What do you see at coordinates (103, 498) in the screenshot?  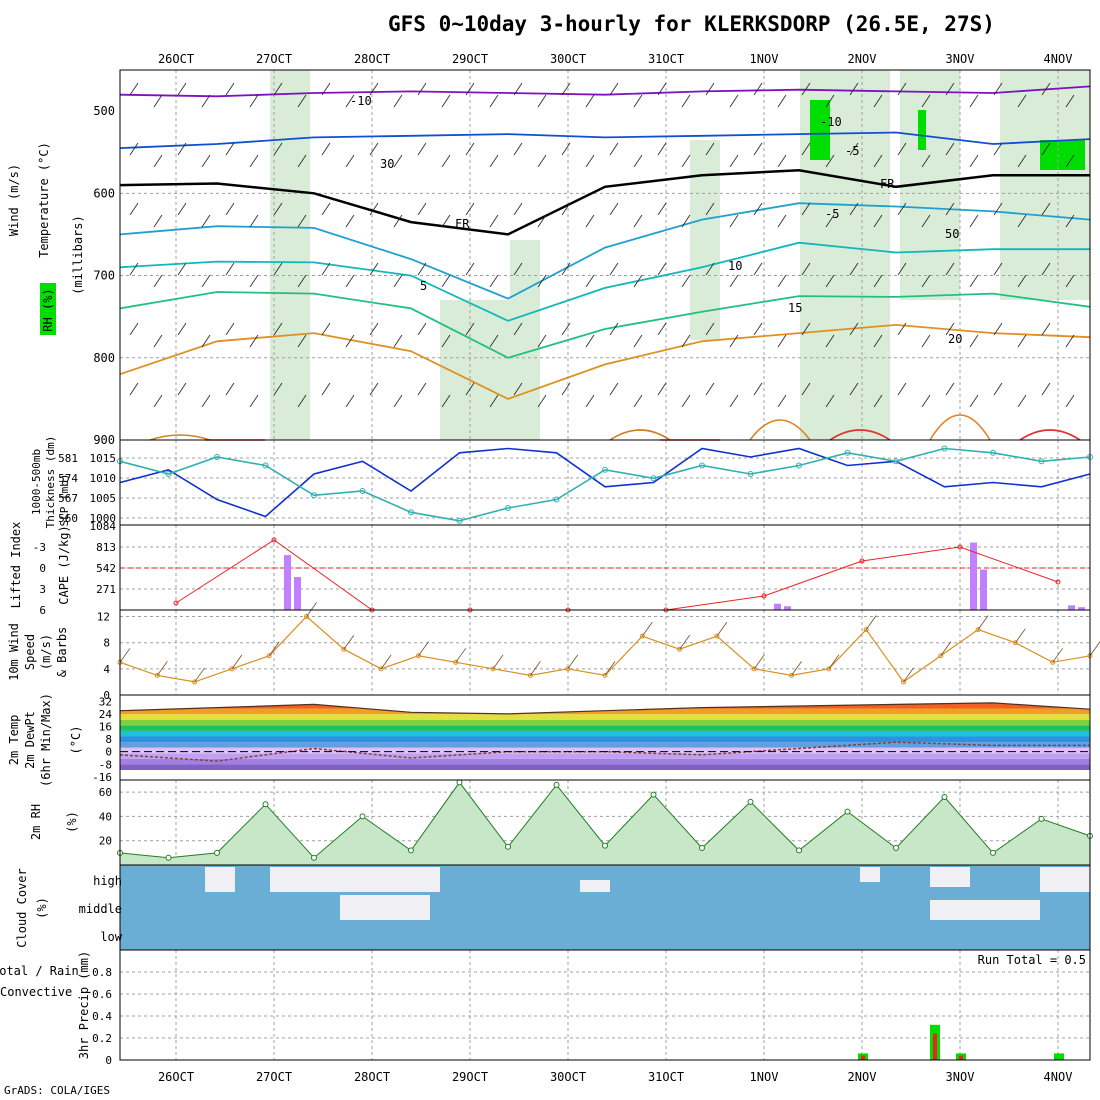 I see `slp-tick-label: 1005` at bounding box center [103, 498].